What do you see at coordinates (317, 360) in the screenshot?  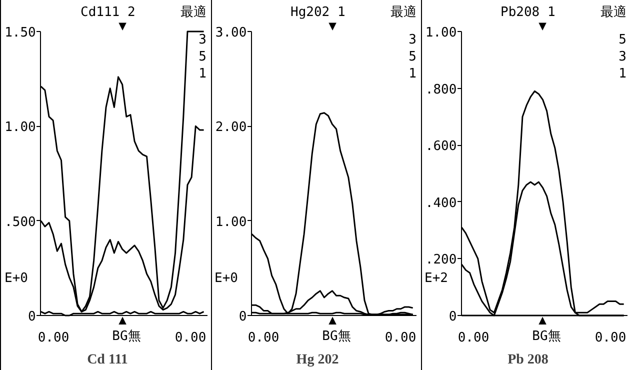 I see `text: Hg 202` at bounding box center [317, 360].